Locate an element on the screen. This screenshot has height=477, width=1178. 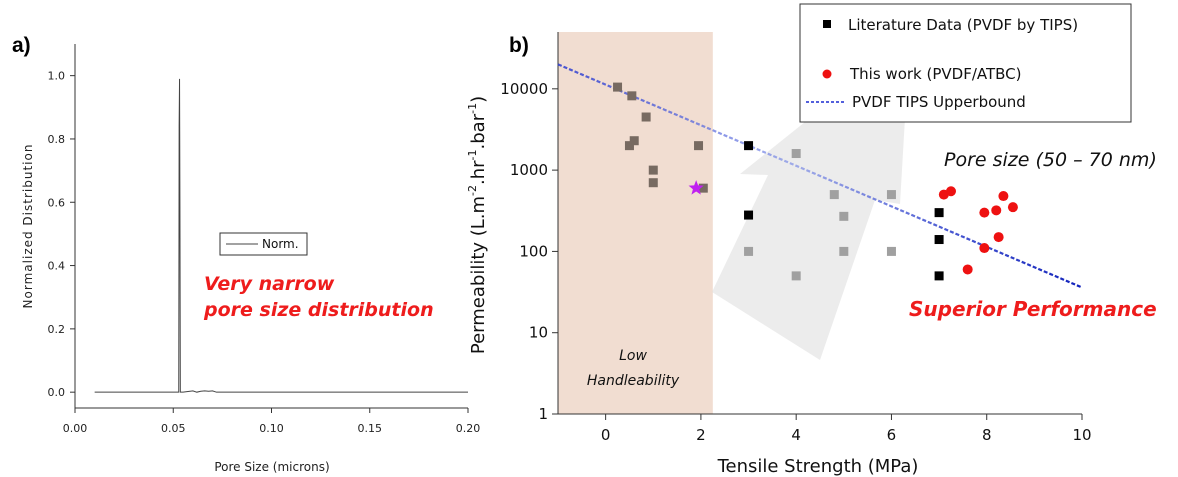
panel-a-y-tick-label: 1.0 is located at coordinates (57, 76).